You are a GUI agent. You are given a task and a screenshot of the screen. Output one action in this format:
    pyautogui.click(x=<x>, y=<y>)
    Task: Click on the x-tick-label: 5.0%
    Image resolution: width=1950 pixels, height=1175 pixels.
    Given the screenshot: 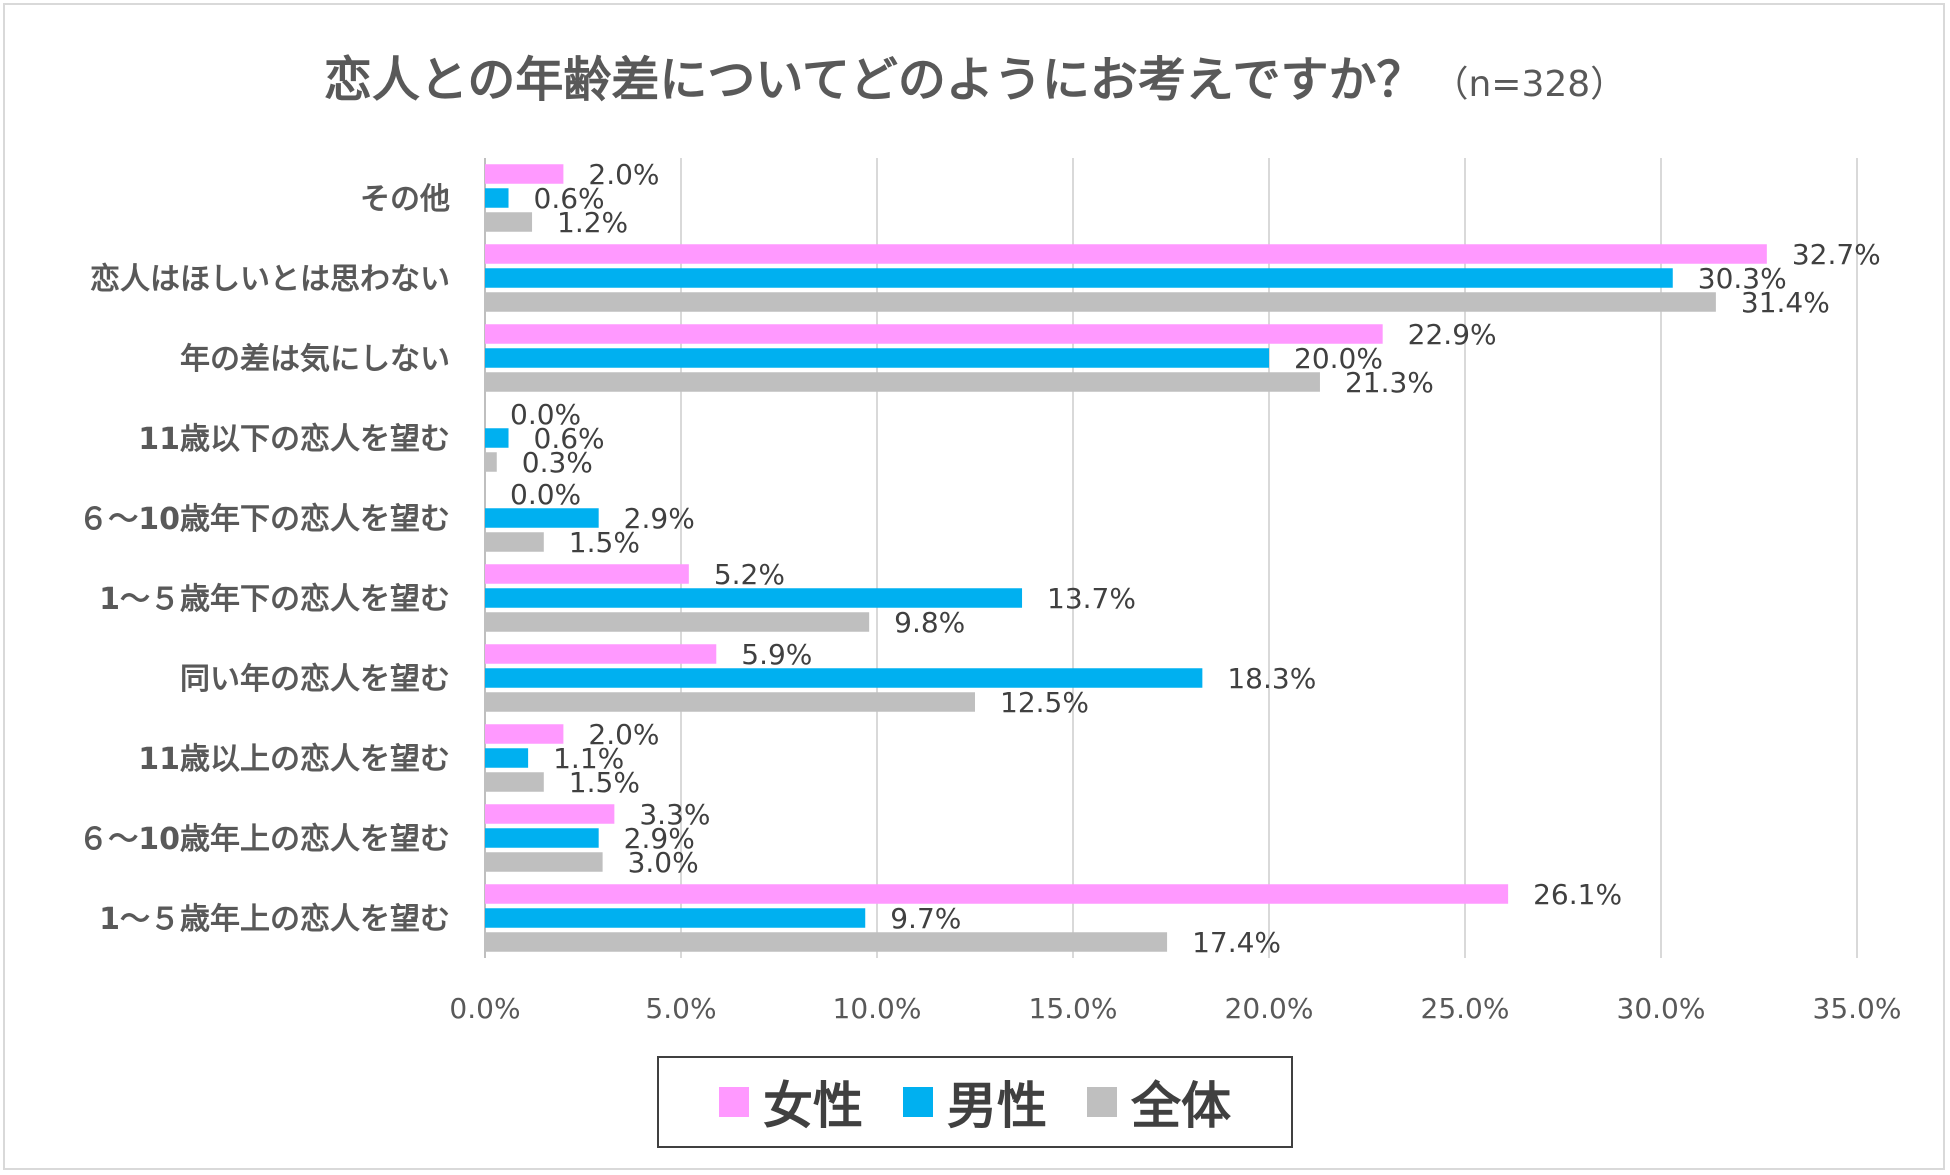 What is the action you would take?
    pyautogui.click(x=680, y=1008)
    